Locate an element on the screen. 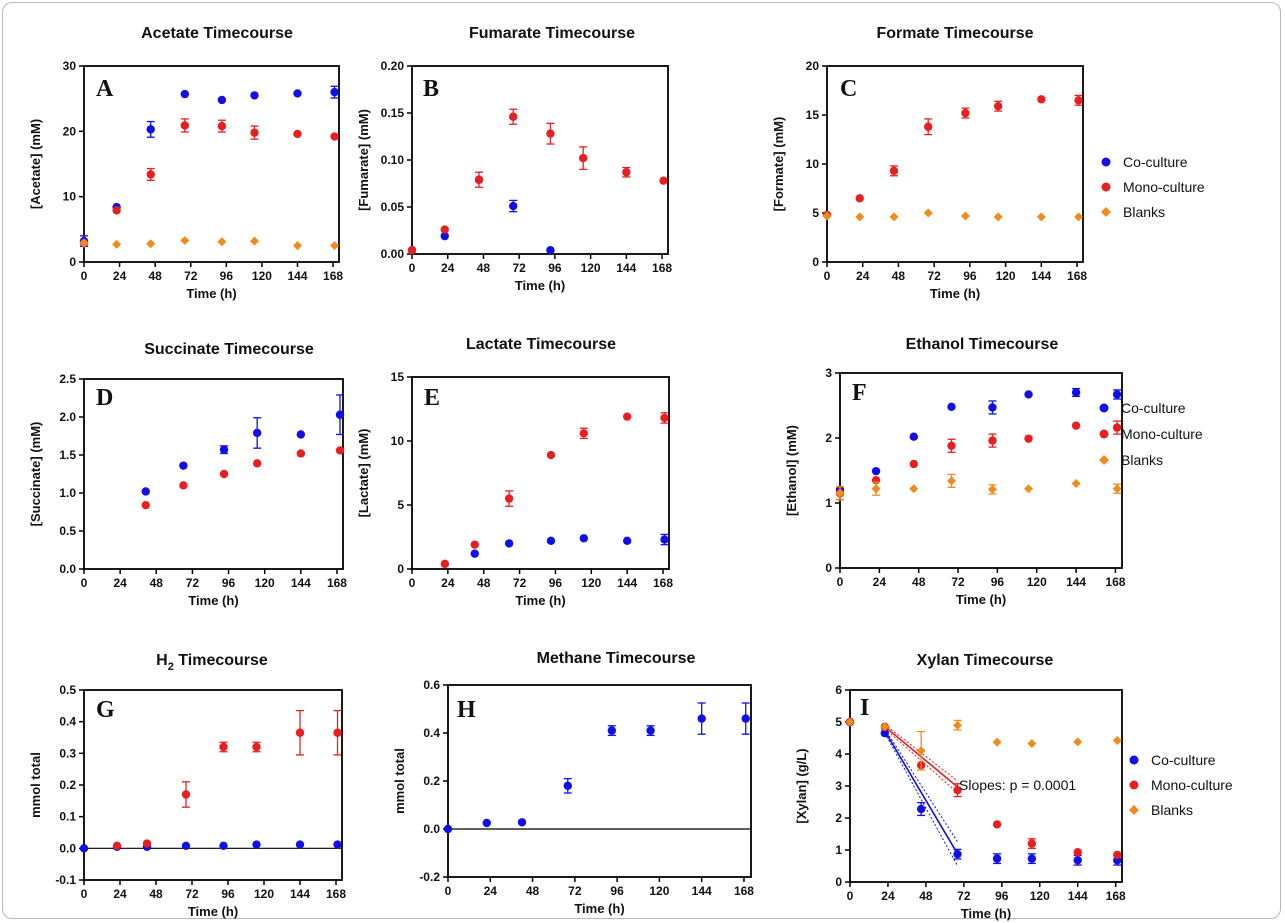 This screenshot has height=923, width=1285. x-tick-label: 168 is located at coordinates (744, 891).